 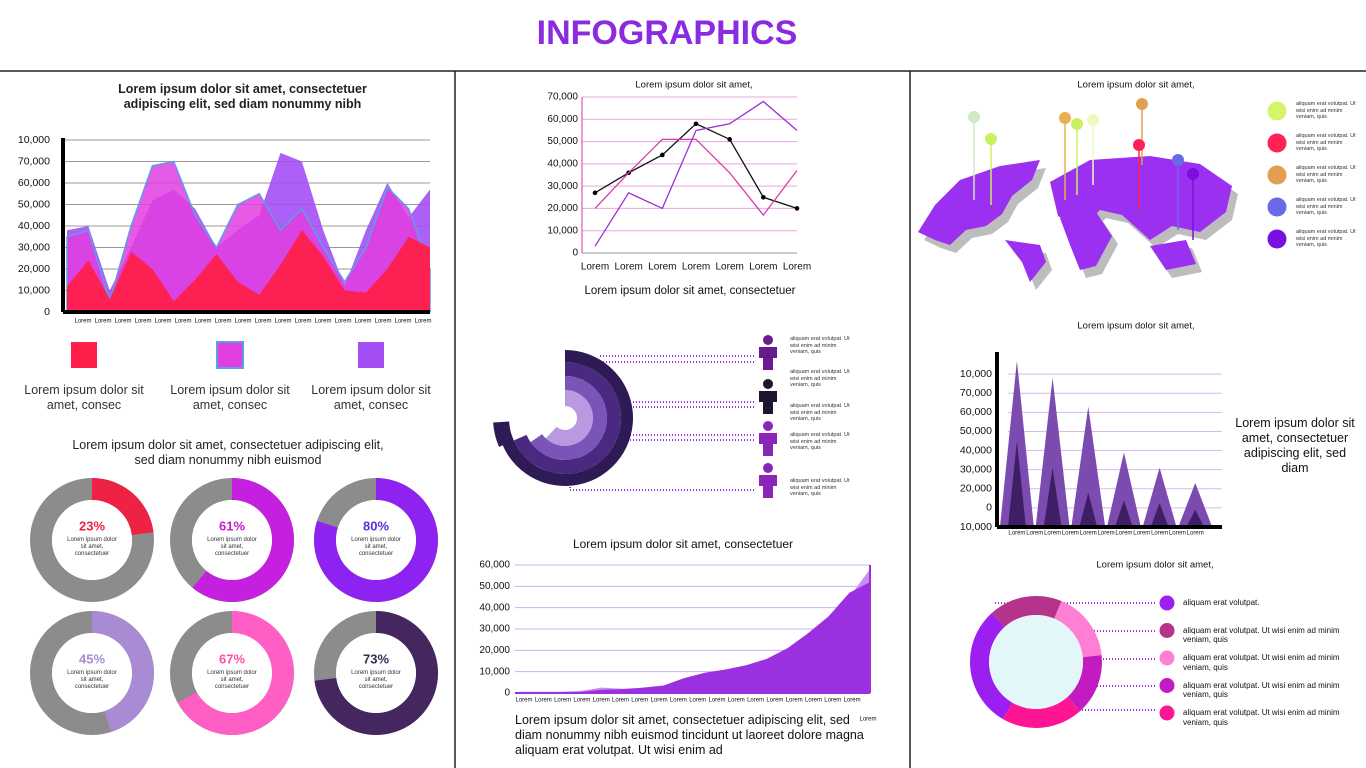 I want to click on y-tick-label: 40,000, so click(x=976, y=450).